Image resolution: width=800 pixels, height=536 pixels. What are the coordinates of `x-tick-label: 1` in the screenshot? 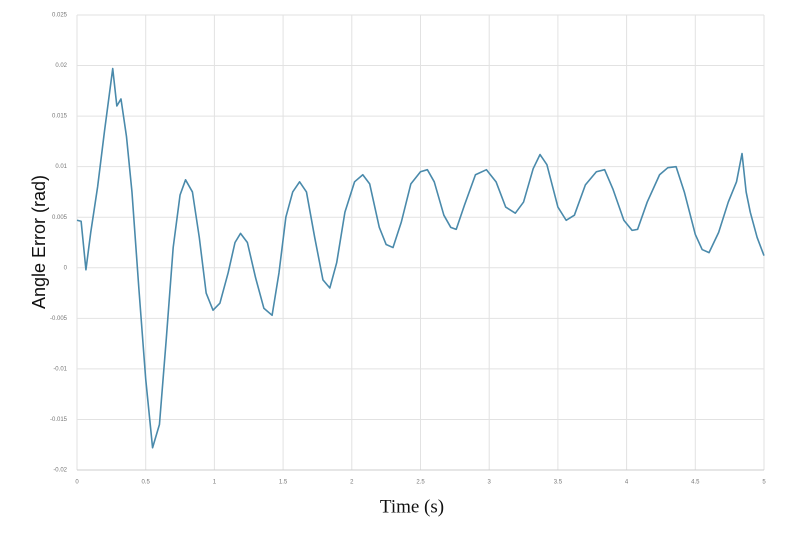 It's located at (215, 483).